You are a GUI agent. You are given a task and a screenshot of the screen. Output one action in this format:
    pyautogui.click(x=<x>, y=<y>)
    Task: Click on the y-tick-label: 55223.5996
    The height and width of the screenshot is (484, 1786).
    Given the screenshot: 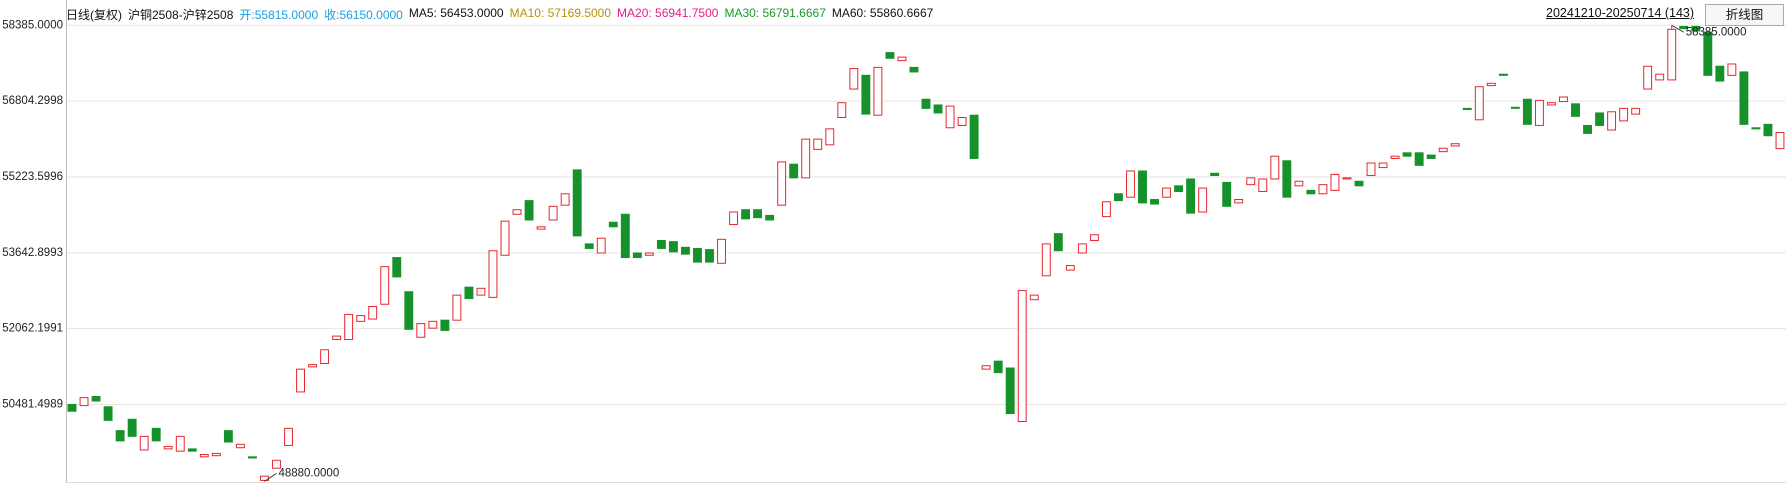 What is the action you would take?
    pyautogui.click(x=32, y=177)
    